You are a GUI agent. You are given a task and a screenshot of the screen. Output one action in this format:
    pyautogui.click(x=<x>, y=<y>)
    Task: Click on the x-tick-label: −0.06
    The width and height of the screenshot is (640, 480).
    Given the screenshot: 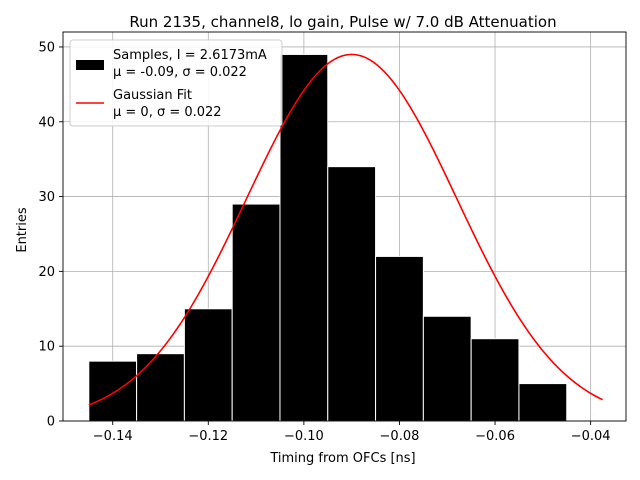 What is the action you would take?
    pyautogui.click(x=495, y=436)
    